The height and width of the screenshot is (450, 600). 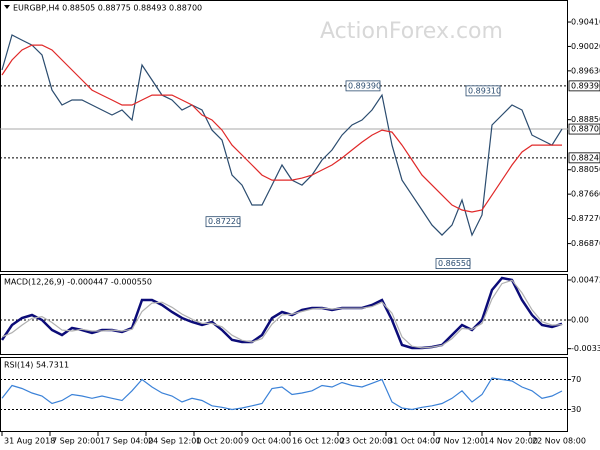 I want to click on annotation-label: 0.89310, so click(x=484, y=90).